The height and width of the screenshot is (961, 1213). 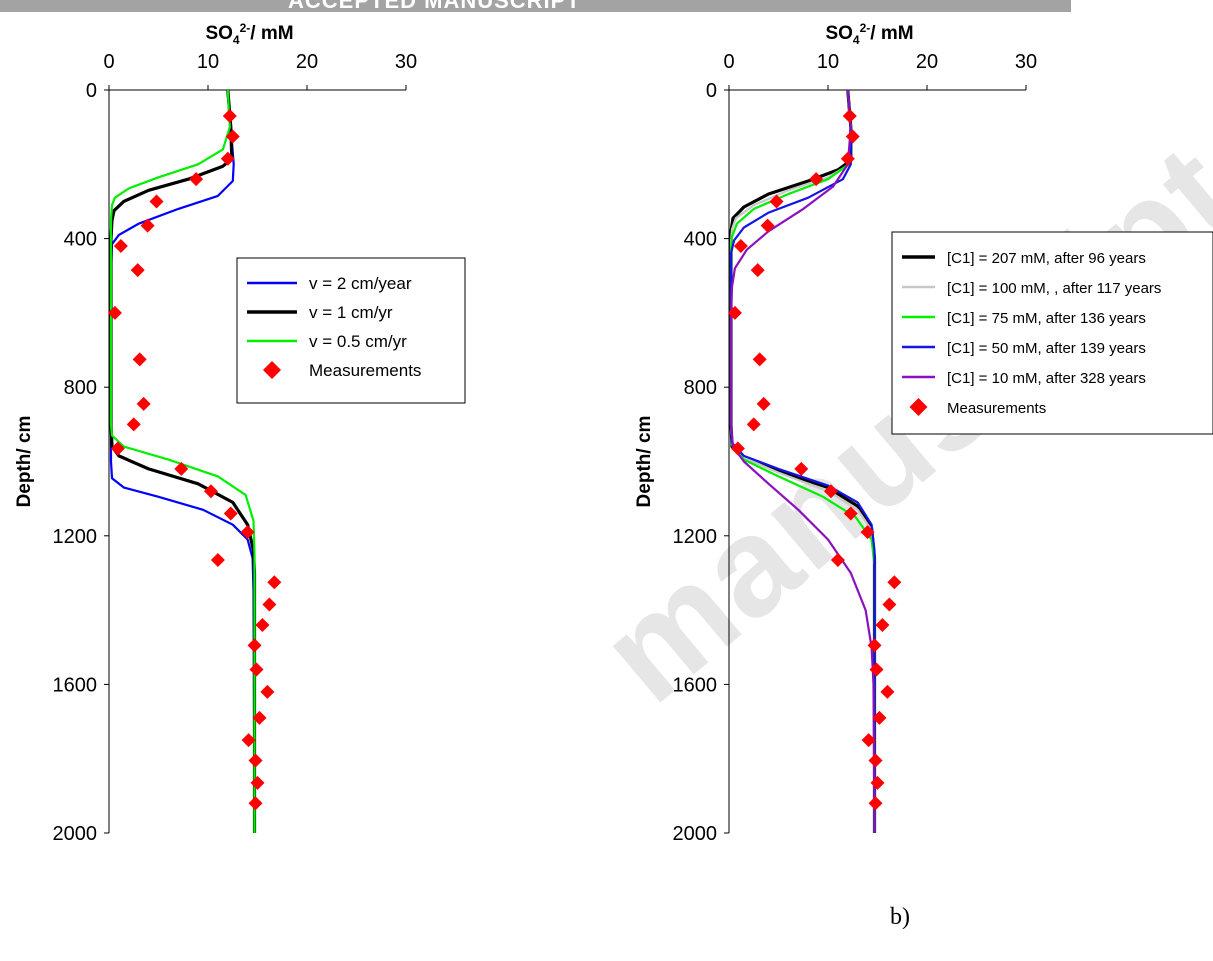 I want to click on legend-label: [C1] = 10 mM, after 328 years, so click(x=1046, y=378).